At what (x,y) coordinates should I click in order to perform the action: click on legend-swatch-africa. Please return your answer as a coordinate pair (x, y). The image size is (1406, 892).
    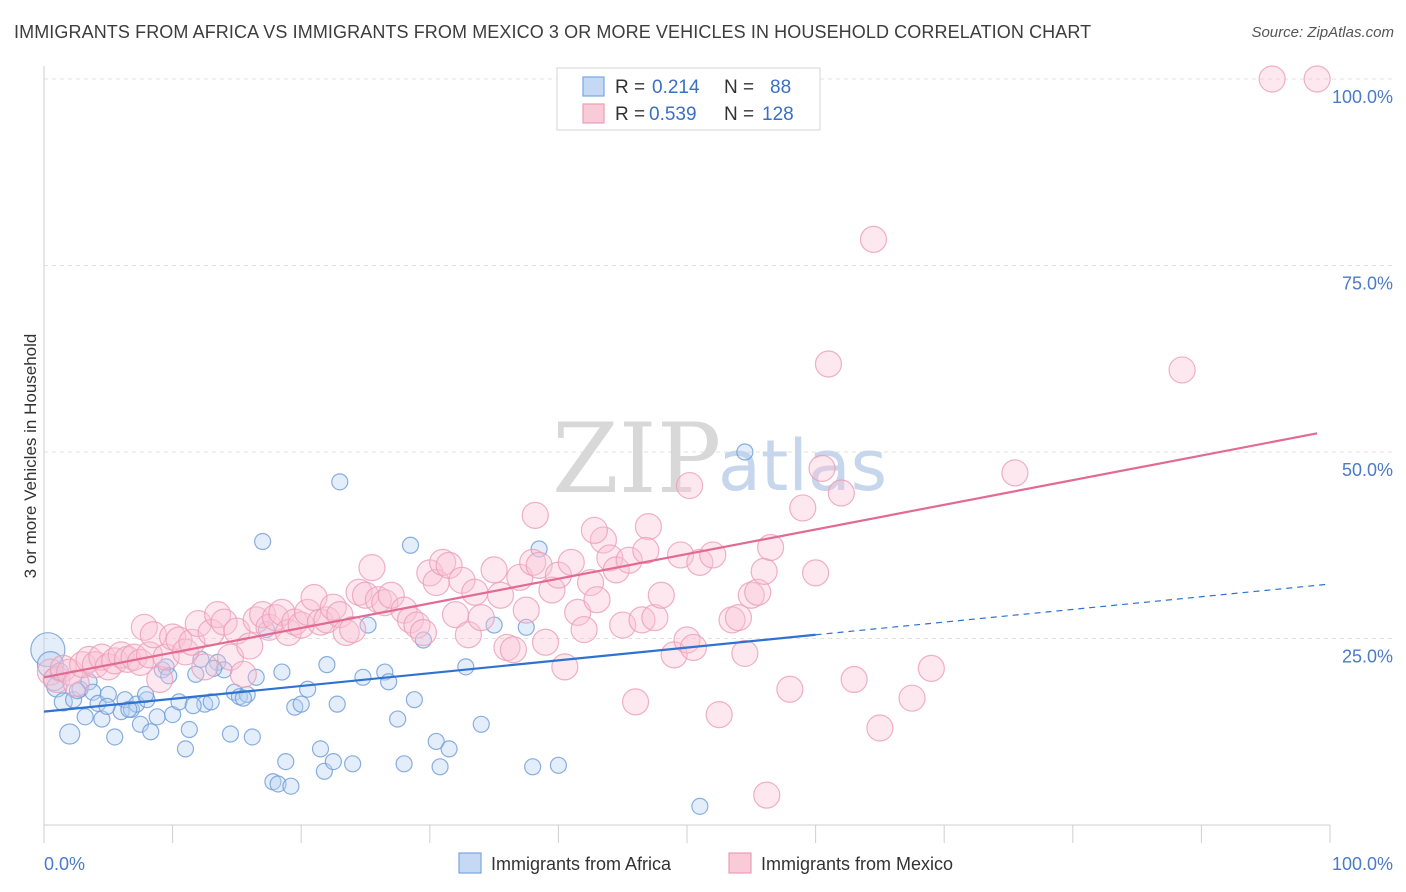
    Looking at the image, I should click on (470, 863).